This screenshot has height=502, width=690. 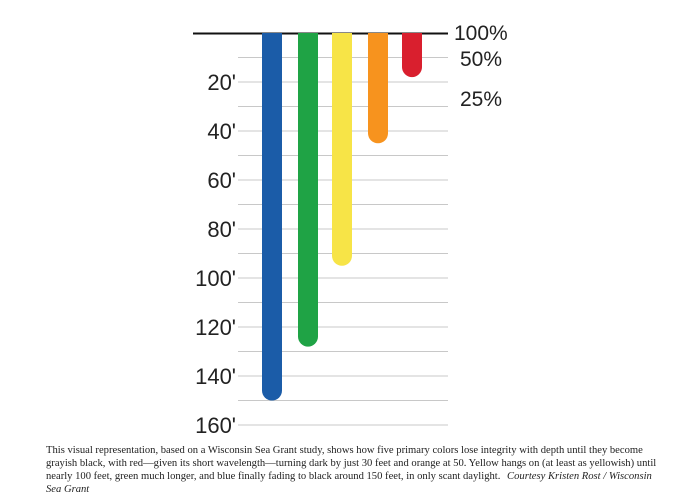 I want to click on bar-yellow, so click(x=342, y=149).